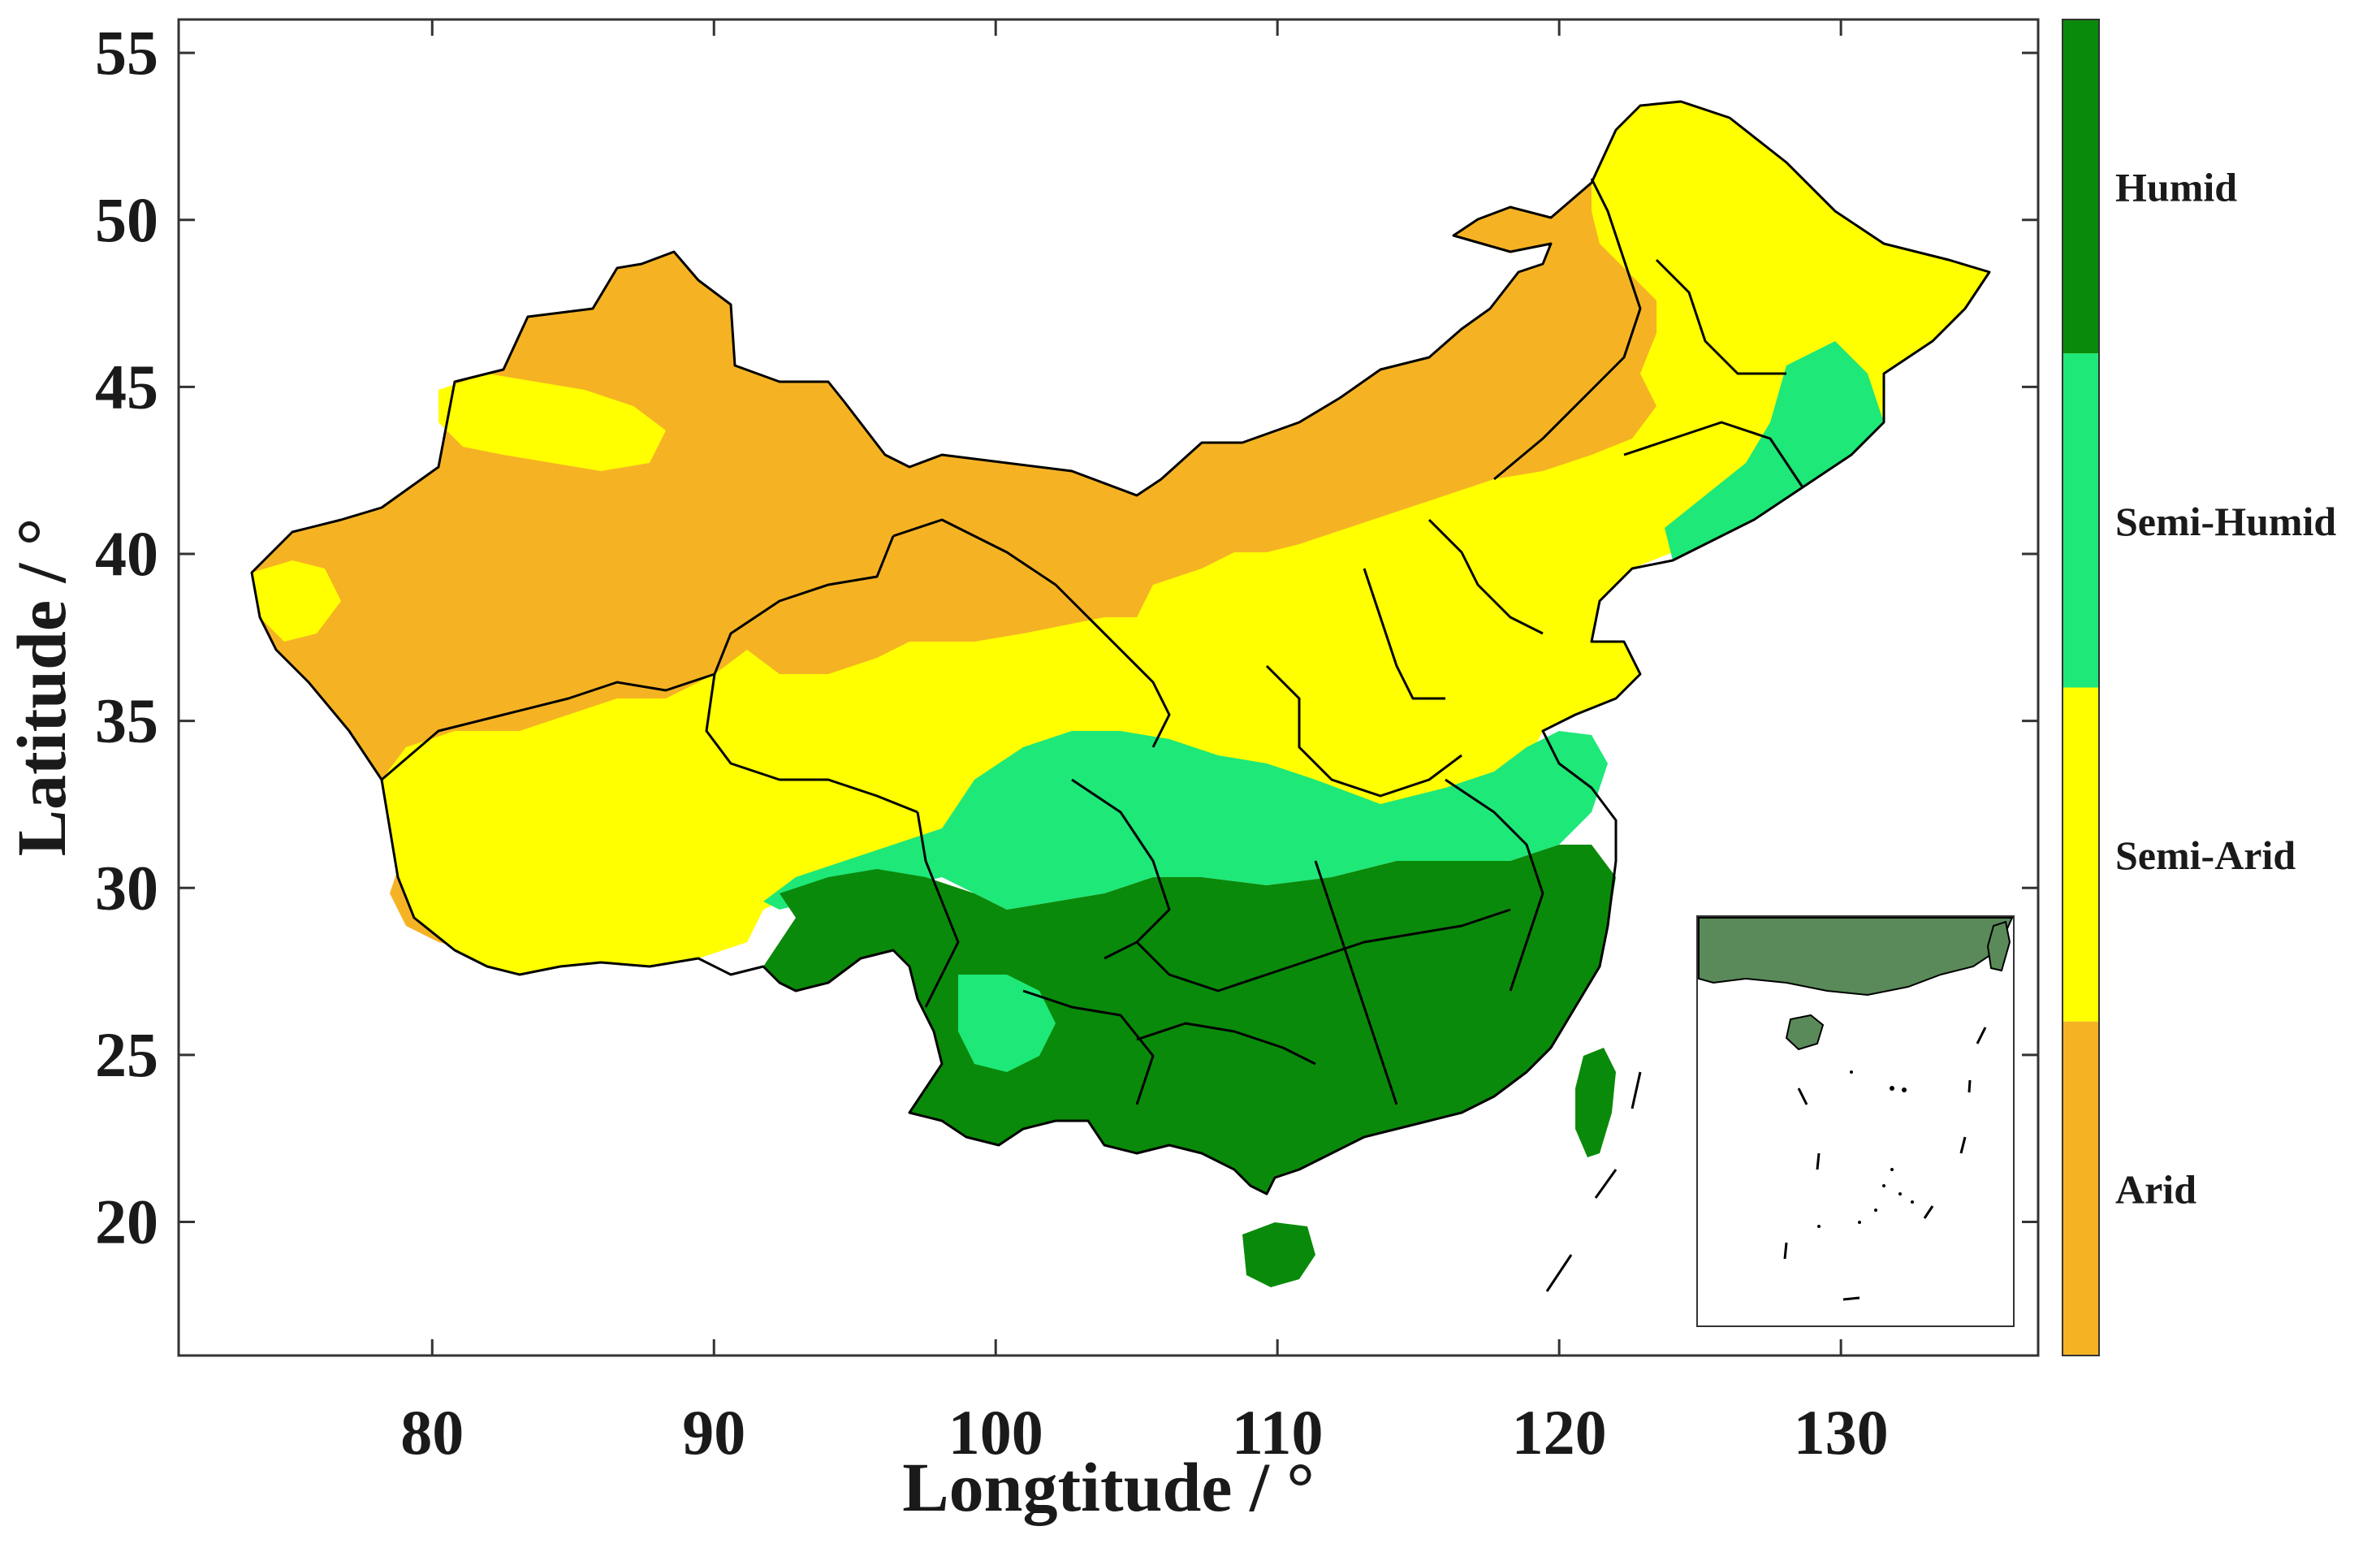 The height and width of the screenshot is (1548, 2380). I want to click on legend-label: Arid, so click(2155, 1189).